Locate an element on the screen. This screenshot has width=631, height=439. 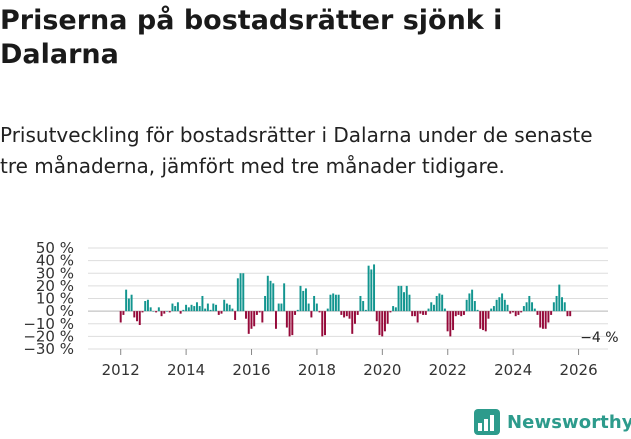
newsworthy-brand: Newsworthy is located at coordinates (552, 422).